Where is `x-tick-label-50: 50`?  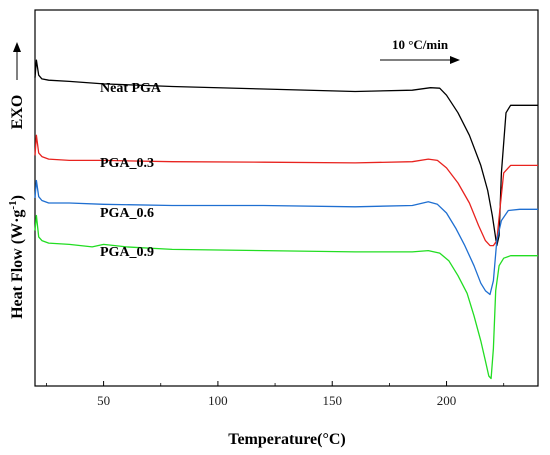 x-tick-label-50: 50 is located at coordinates (103, 400).